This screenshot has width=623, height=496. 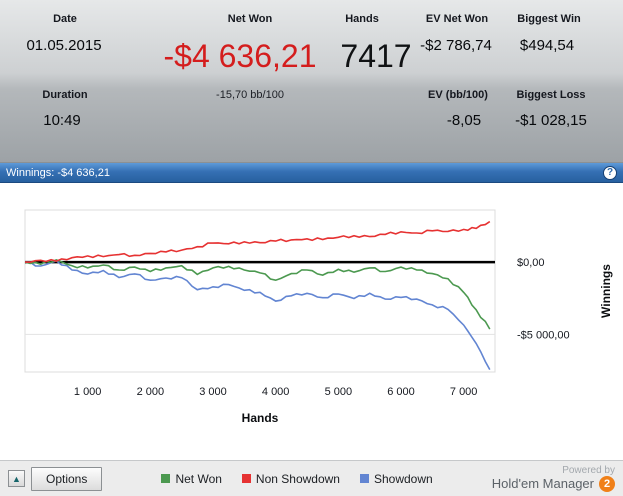 I want to click on legend-item-showdown: Showdown, so click(x=396, y=478).